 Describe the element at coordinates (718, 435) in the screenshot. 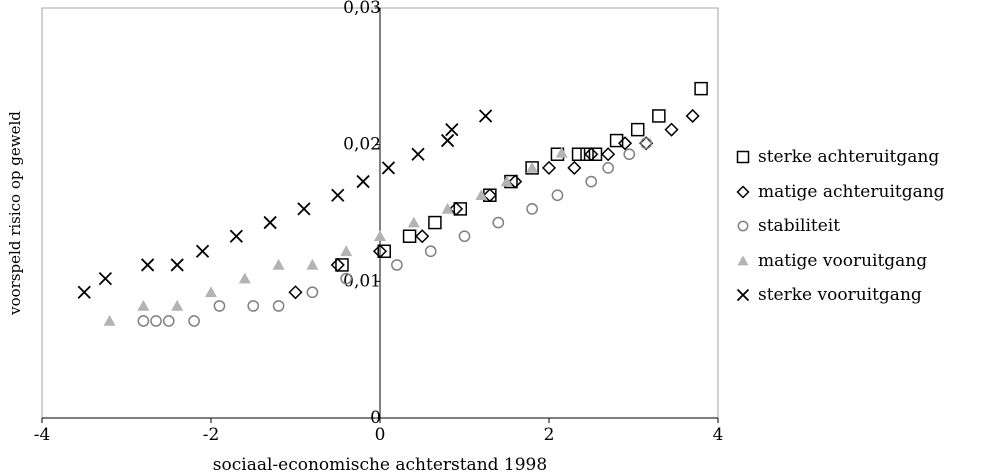

I see `x-tick-label: 4` at that location.